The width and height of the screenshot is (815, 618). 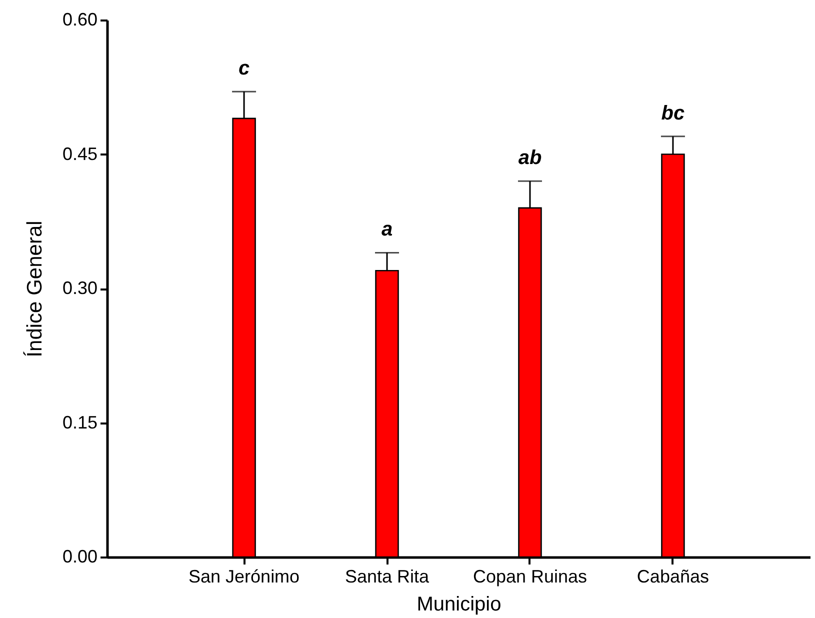 What do you see at coordinates (387, 229) in the screenshot?
I see `annotation: a` at bounding box center [387, 229].